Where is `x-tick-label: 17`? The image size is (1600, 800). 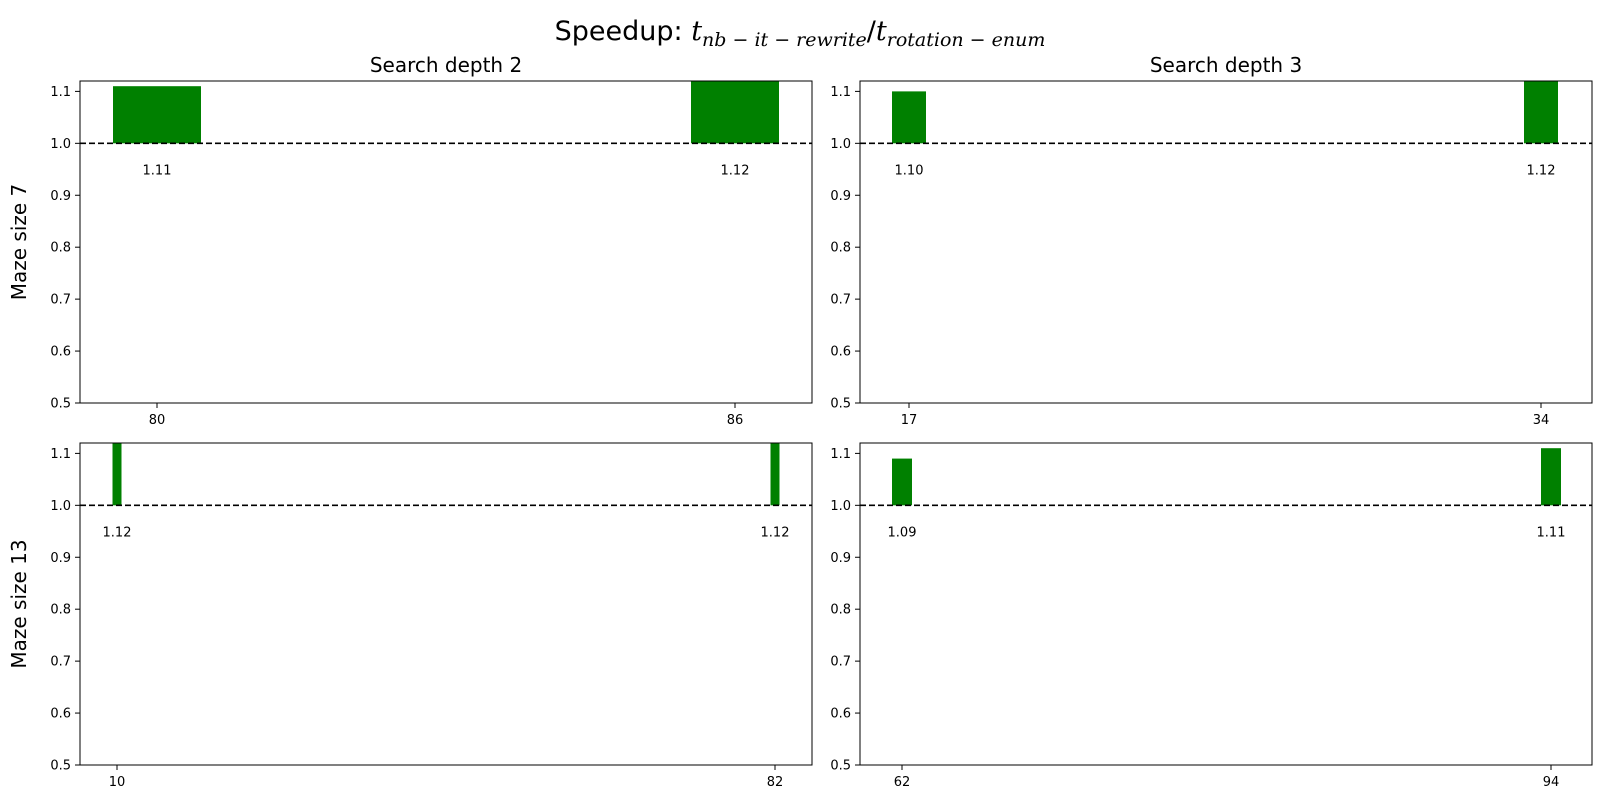
x-tick-label: 17 is located at coordinates (909, 420).